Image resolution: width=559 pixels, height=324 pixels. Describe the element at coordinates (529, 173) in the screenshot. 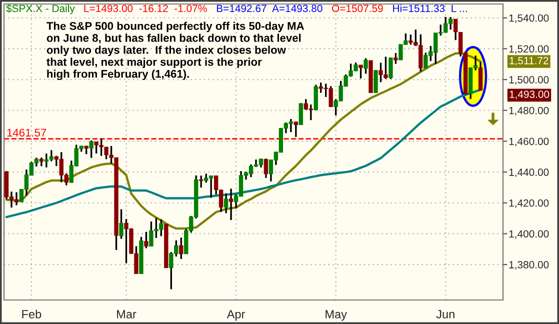

I see `y-tick-label: 1,440.00` at that location.